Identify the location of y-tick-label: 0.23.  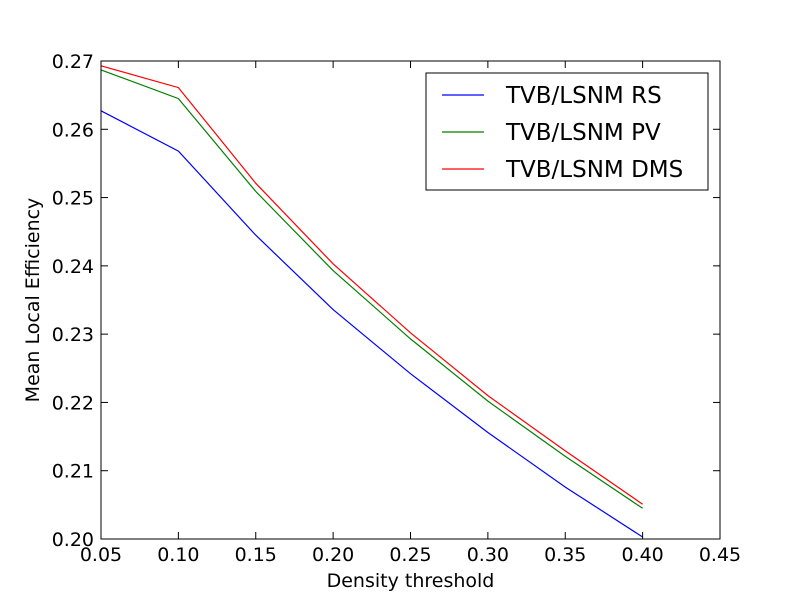
(73, 335).